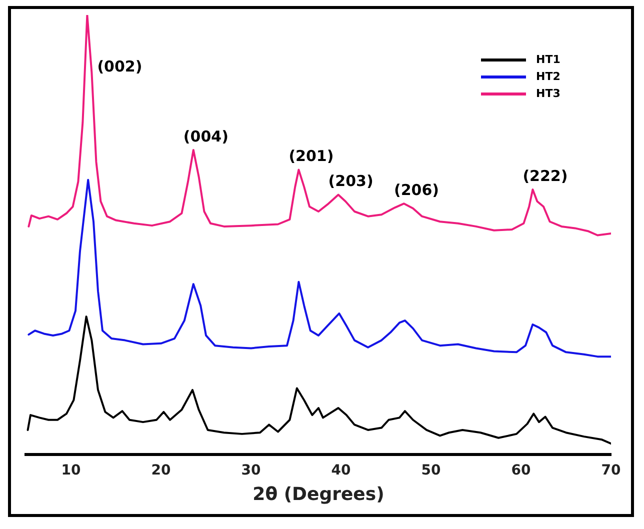 This screenshot has width=644, height=529. Describe the element at coordinates (548, 59) in the screenshot. I see `legend-label: HT1` at that location.